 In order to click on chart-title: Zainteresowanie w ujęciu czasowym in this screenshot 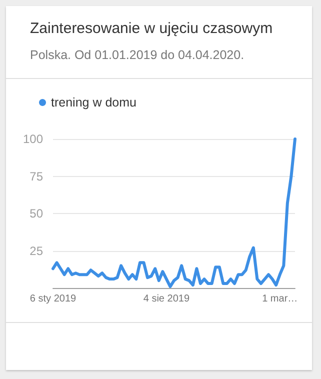, I will do `click(151, 28)`.